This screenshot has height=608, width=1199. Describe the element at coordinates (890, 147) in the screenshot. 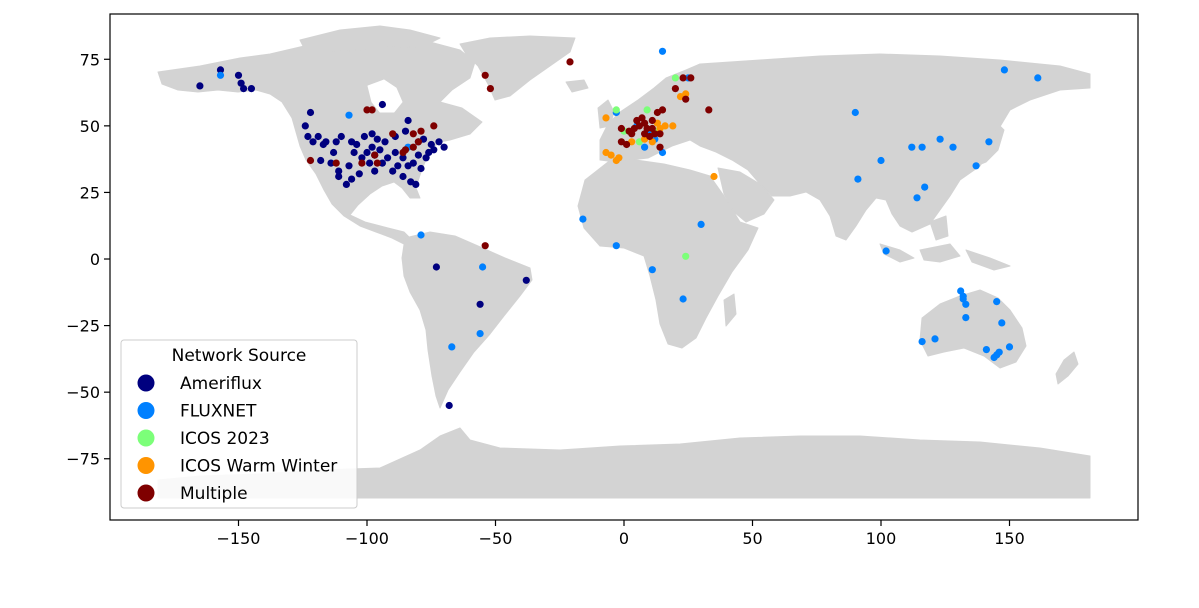

I see `land-asia` at that location.